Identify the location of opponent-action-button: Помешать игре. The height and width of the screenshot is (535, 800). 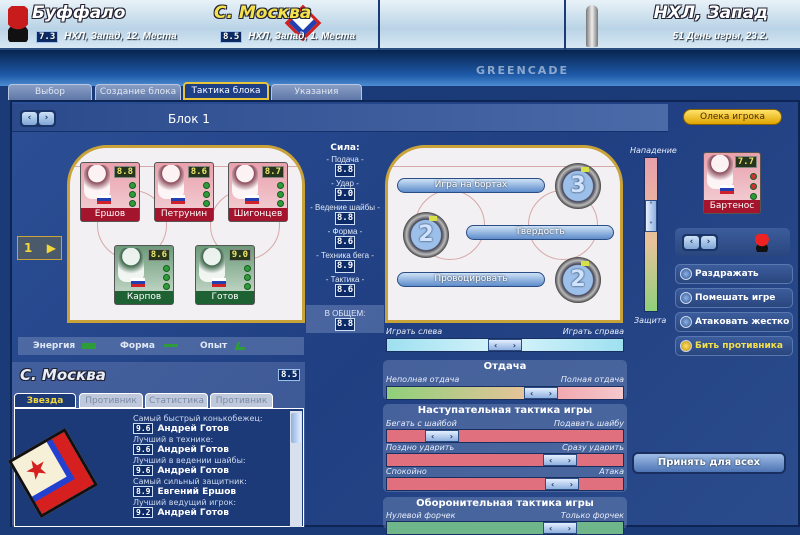
(734, 298).